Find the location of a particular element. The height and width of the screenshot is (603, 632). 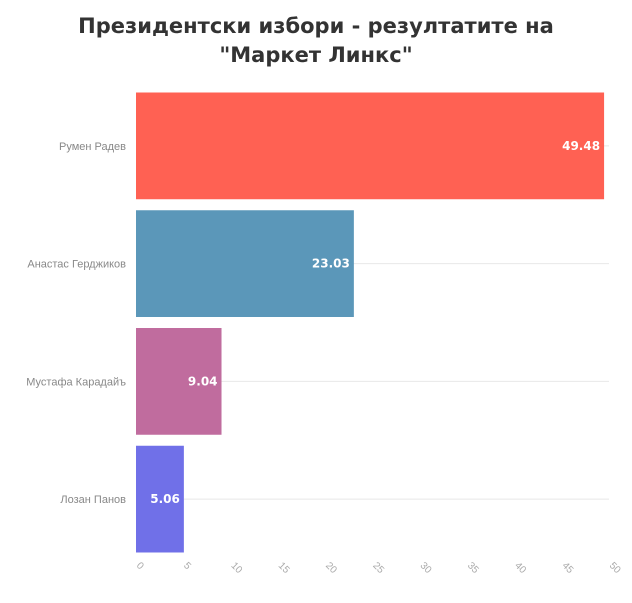

x-tick-label: 45 is located at coordinates (568, 568).